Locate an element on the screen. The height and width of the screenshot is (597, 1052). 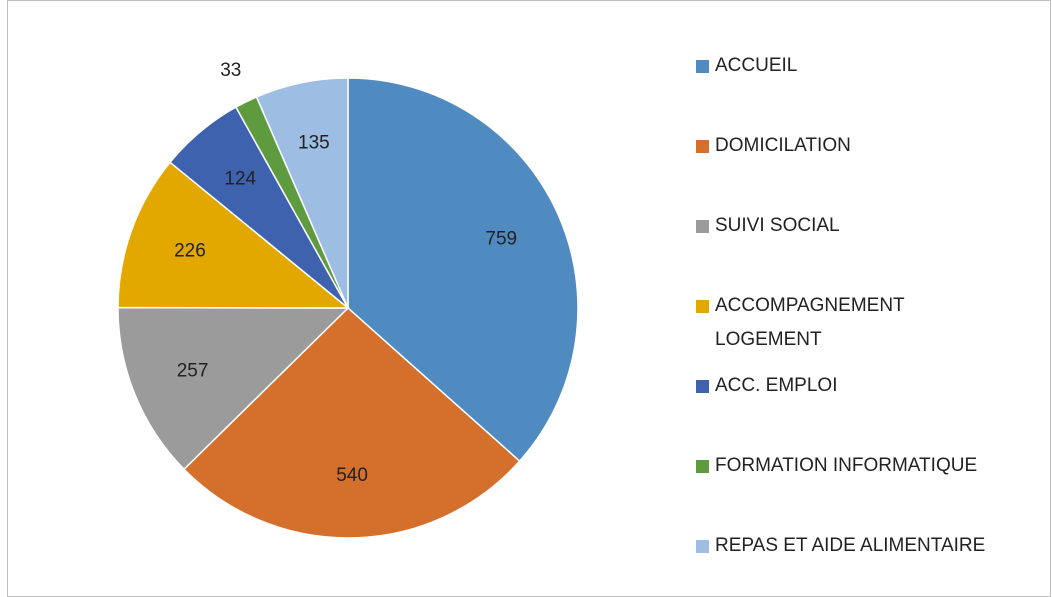
data-label: 226 is located at coordinates (190, 250).